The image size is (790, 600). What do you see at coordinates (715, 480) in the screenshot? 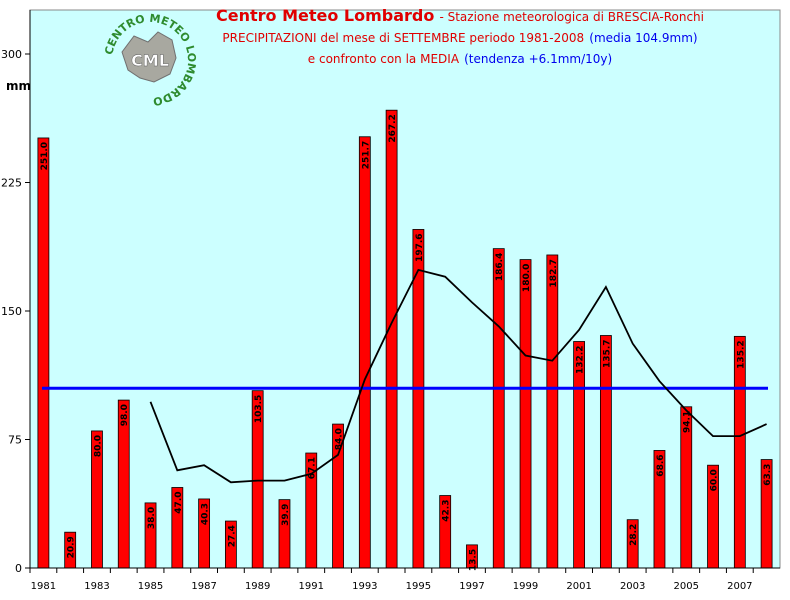
I see `bar-value-label-2006: 60.0` at bounding box center [715, 480].